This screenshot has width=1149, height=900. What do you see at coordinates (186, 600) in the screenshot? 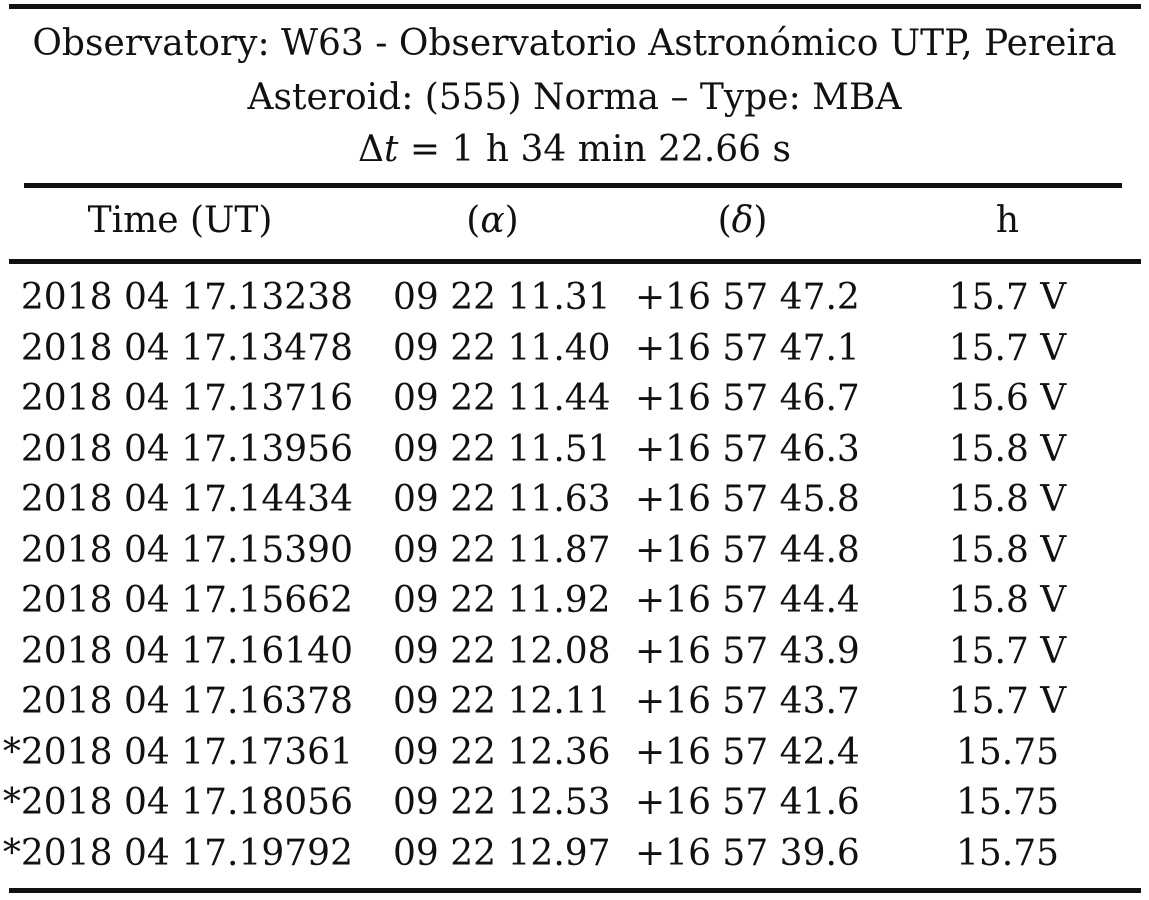
I see `cell-time: 2018 04 17.15662` at bounding box center [186, 600].